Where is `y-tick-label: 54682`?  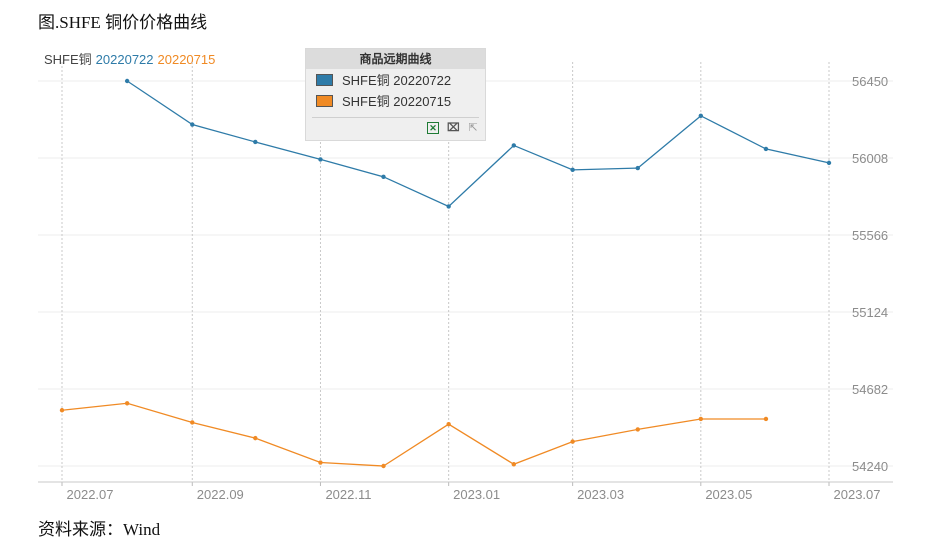
y-tick-label: 54682 is located at coordinates (870, 389).